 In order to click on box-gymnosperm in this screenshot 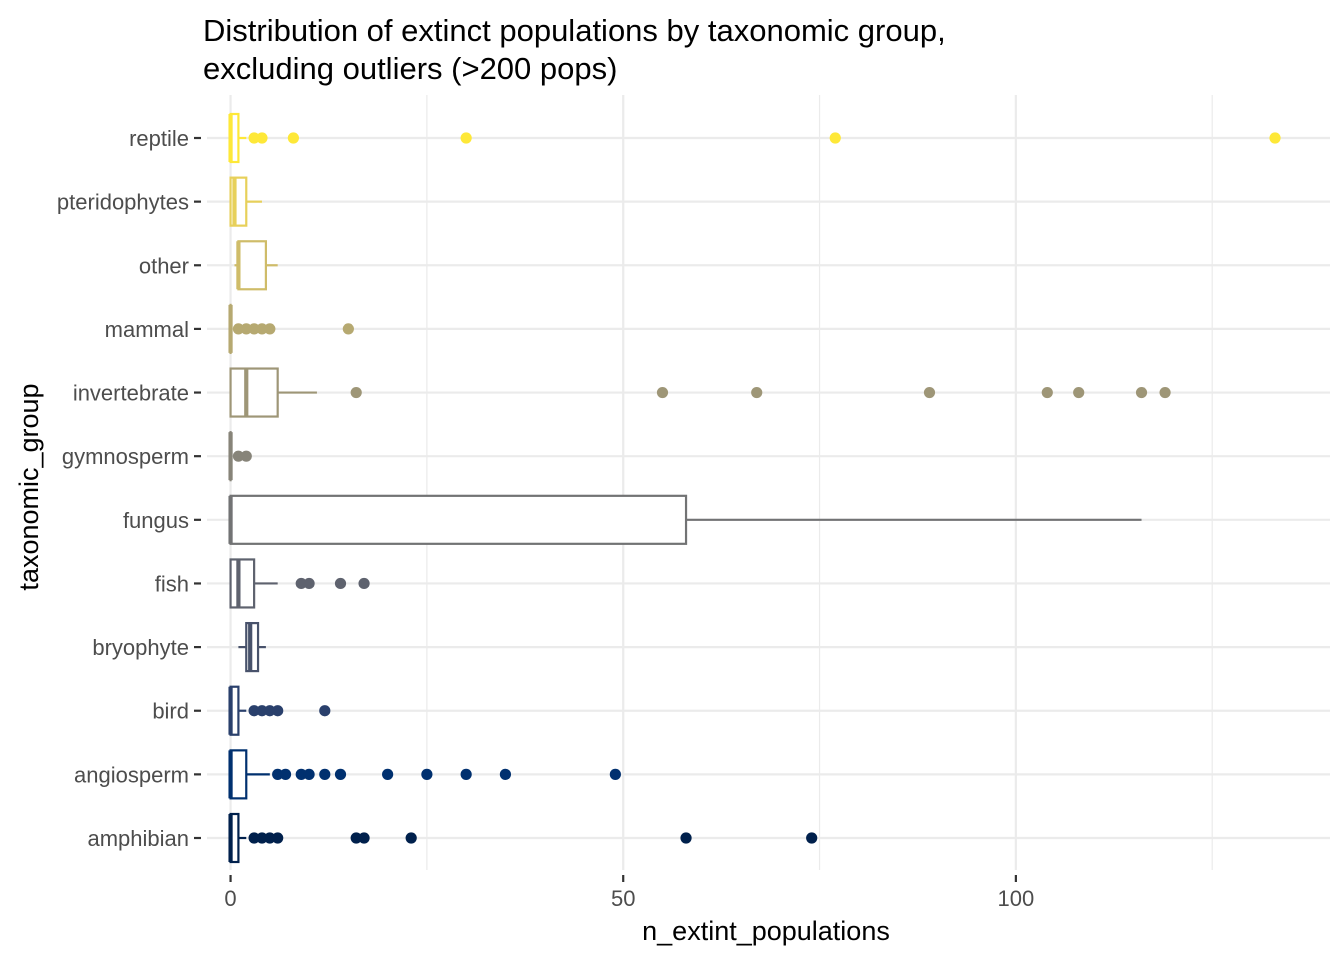, I will do `click(240, 456)`.